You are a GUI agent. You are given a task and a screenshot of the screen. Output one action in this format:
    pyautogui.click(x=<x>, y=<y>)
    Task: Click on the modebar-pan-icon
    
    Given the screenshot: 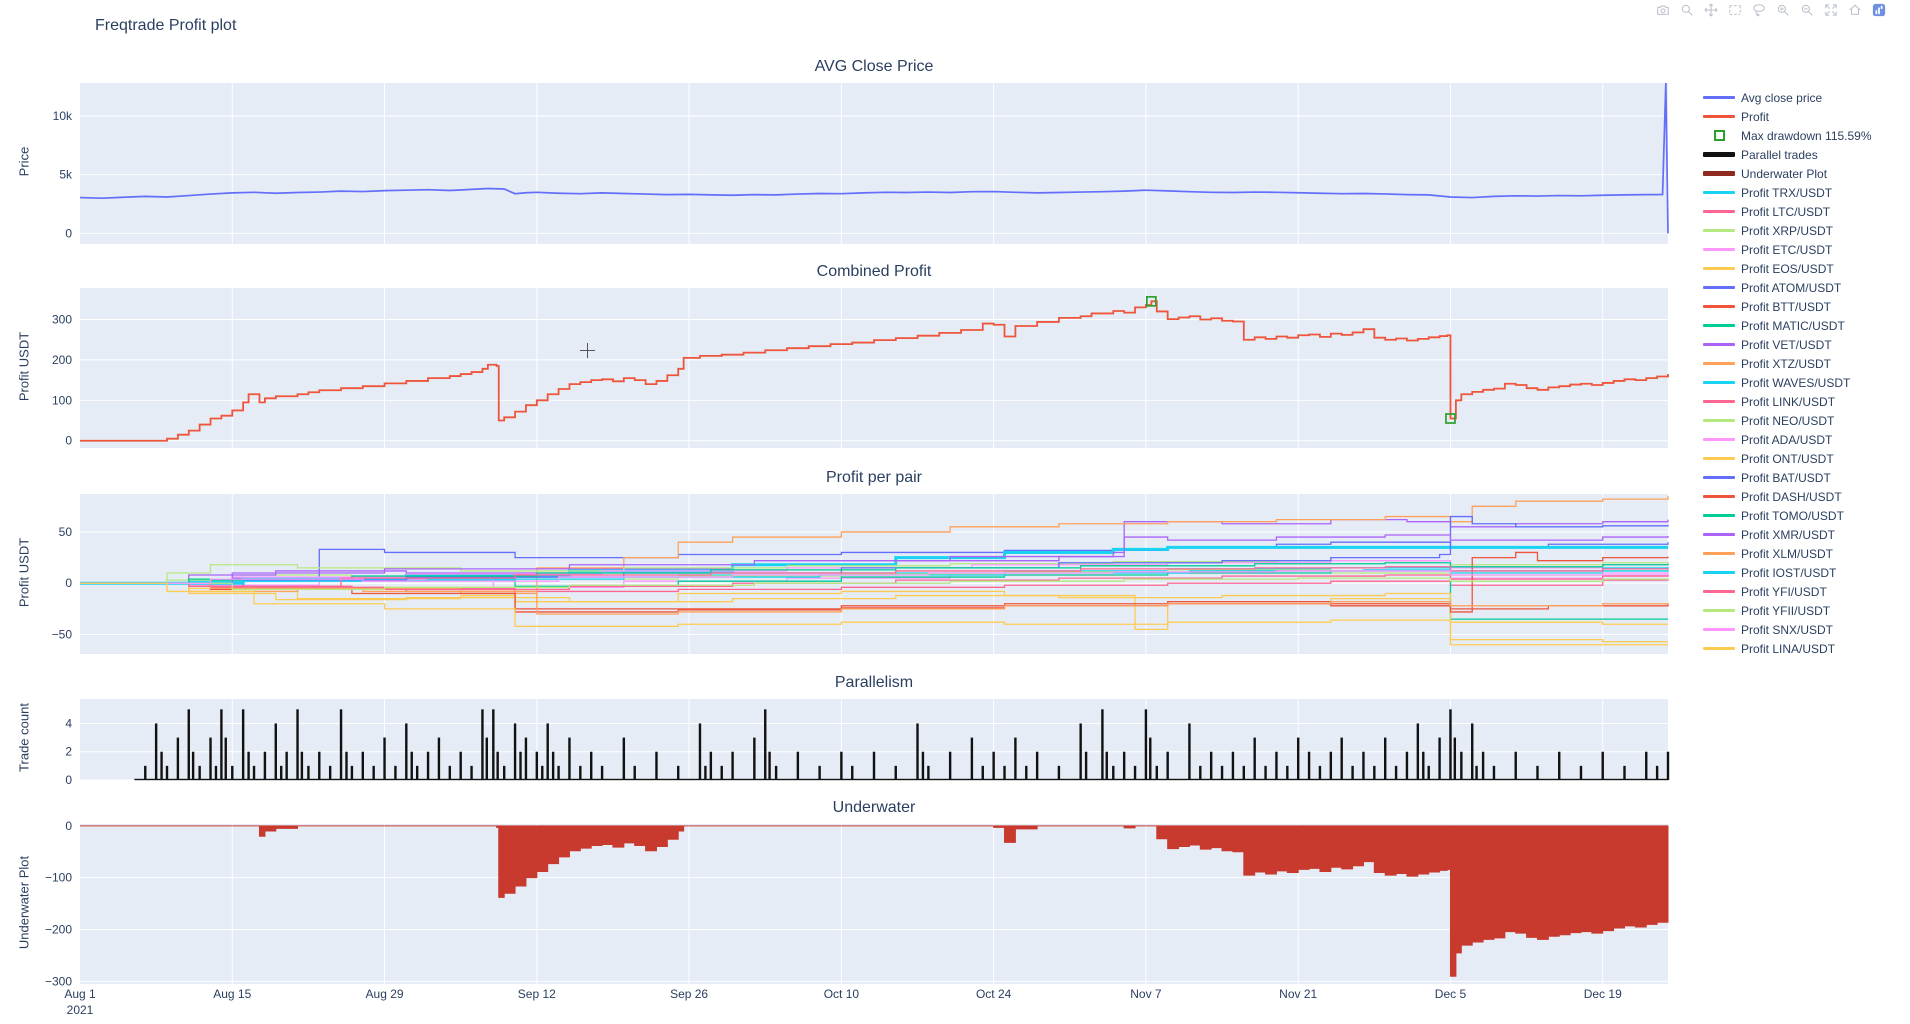 What is the action you would take?
    pyautogui.click(x=1711, y=10)
    